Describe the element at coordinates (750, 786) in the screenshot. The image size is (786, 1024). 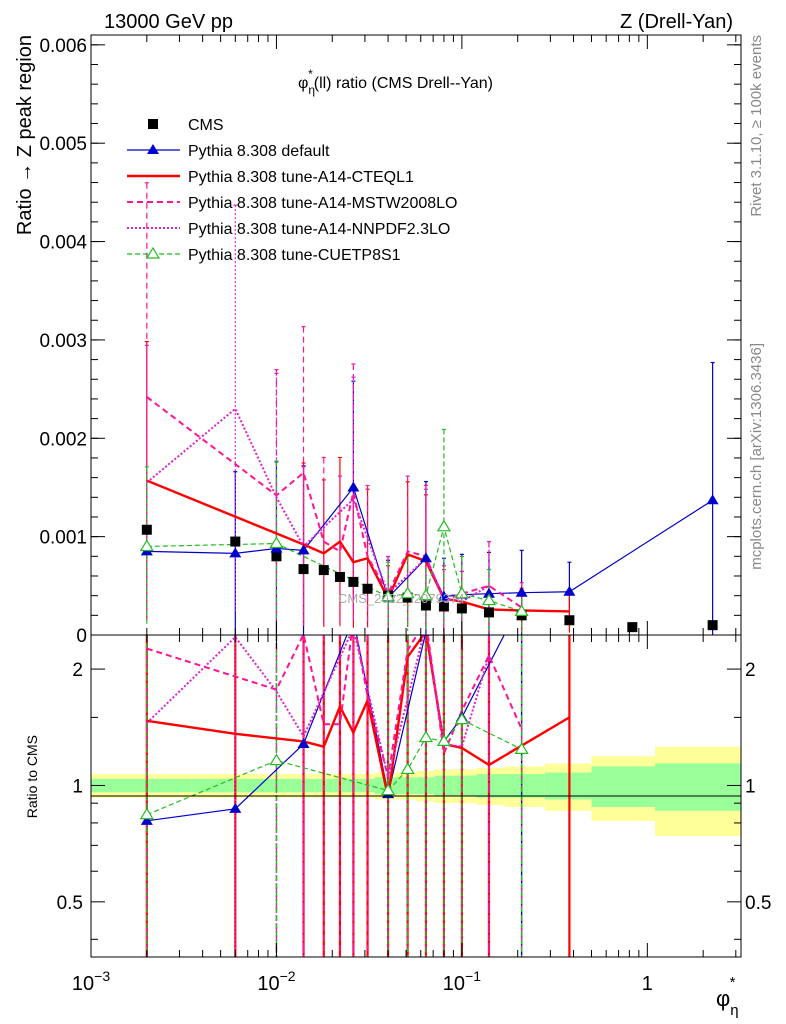
I see `ratio-y-tick-label-right: 1` at that location.